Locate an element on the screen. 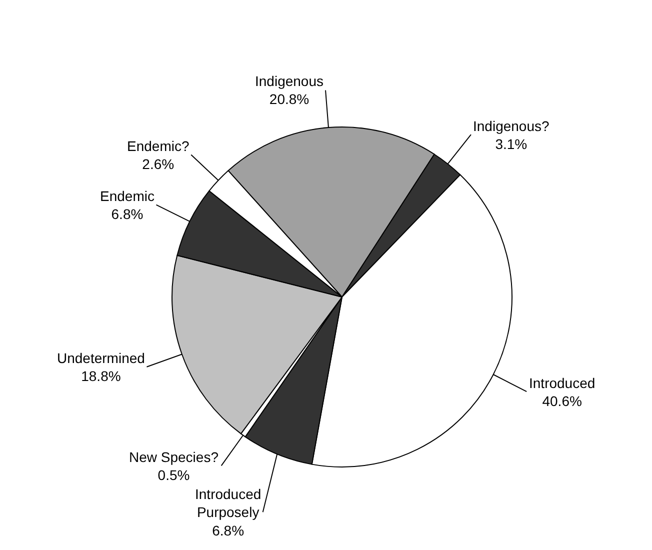 This screenshot has height=550, width=652. slice-label: Undetermined is located at coordinates (101, 358).